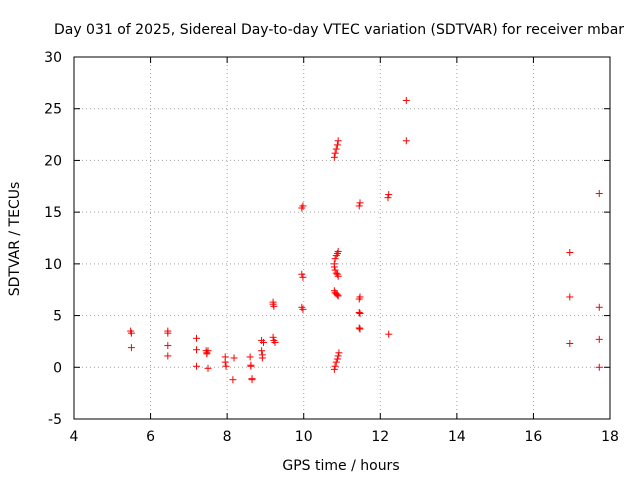 The height and width of the screenshot is (480, 640). I want to click on y-tick-label: 20, so click(53, 161).